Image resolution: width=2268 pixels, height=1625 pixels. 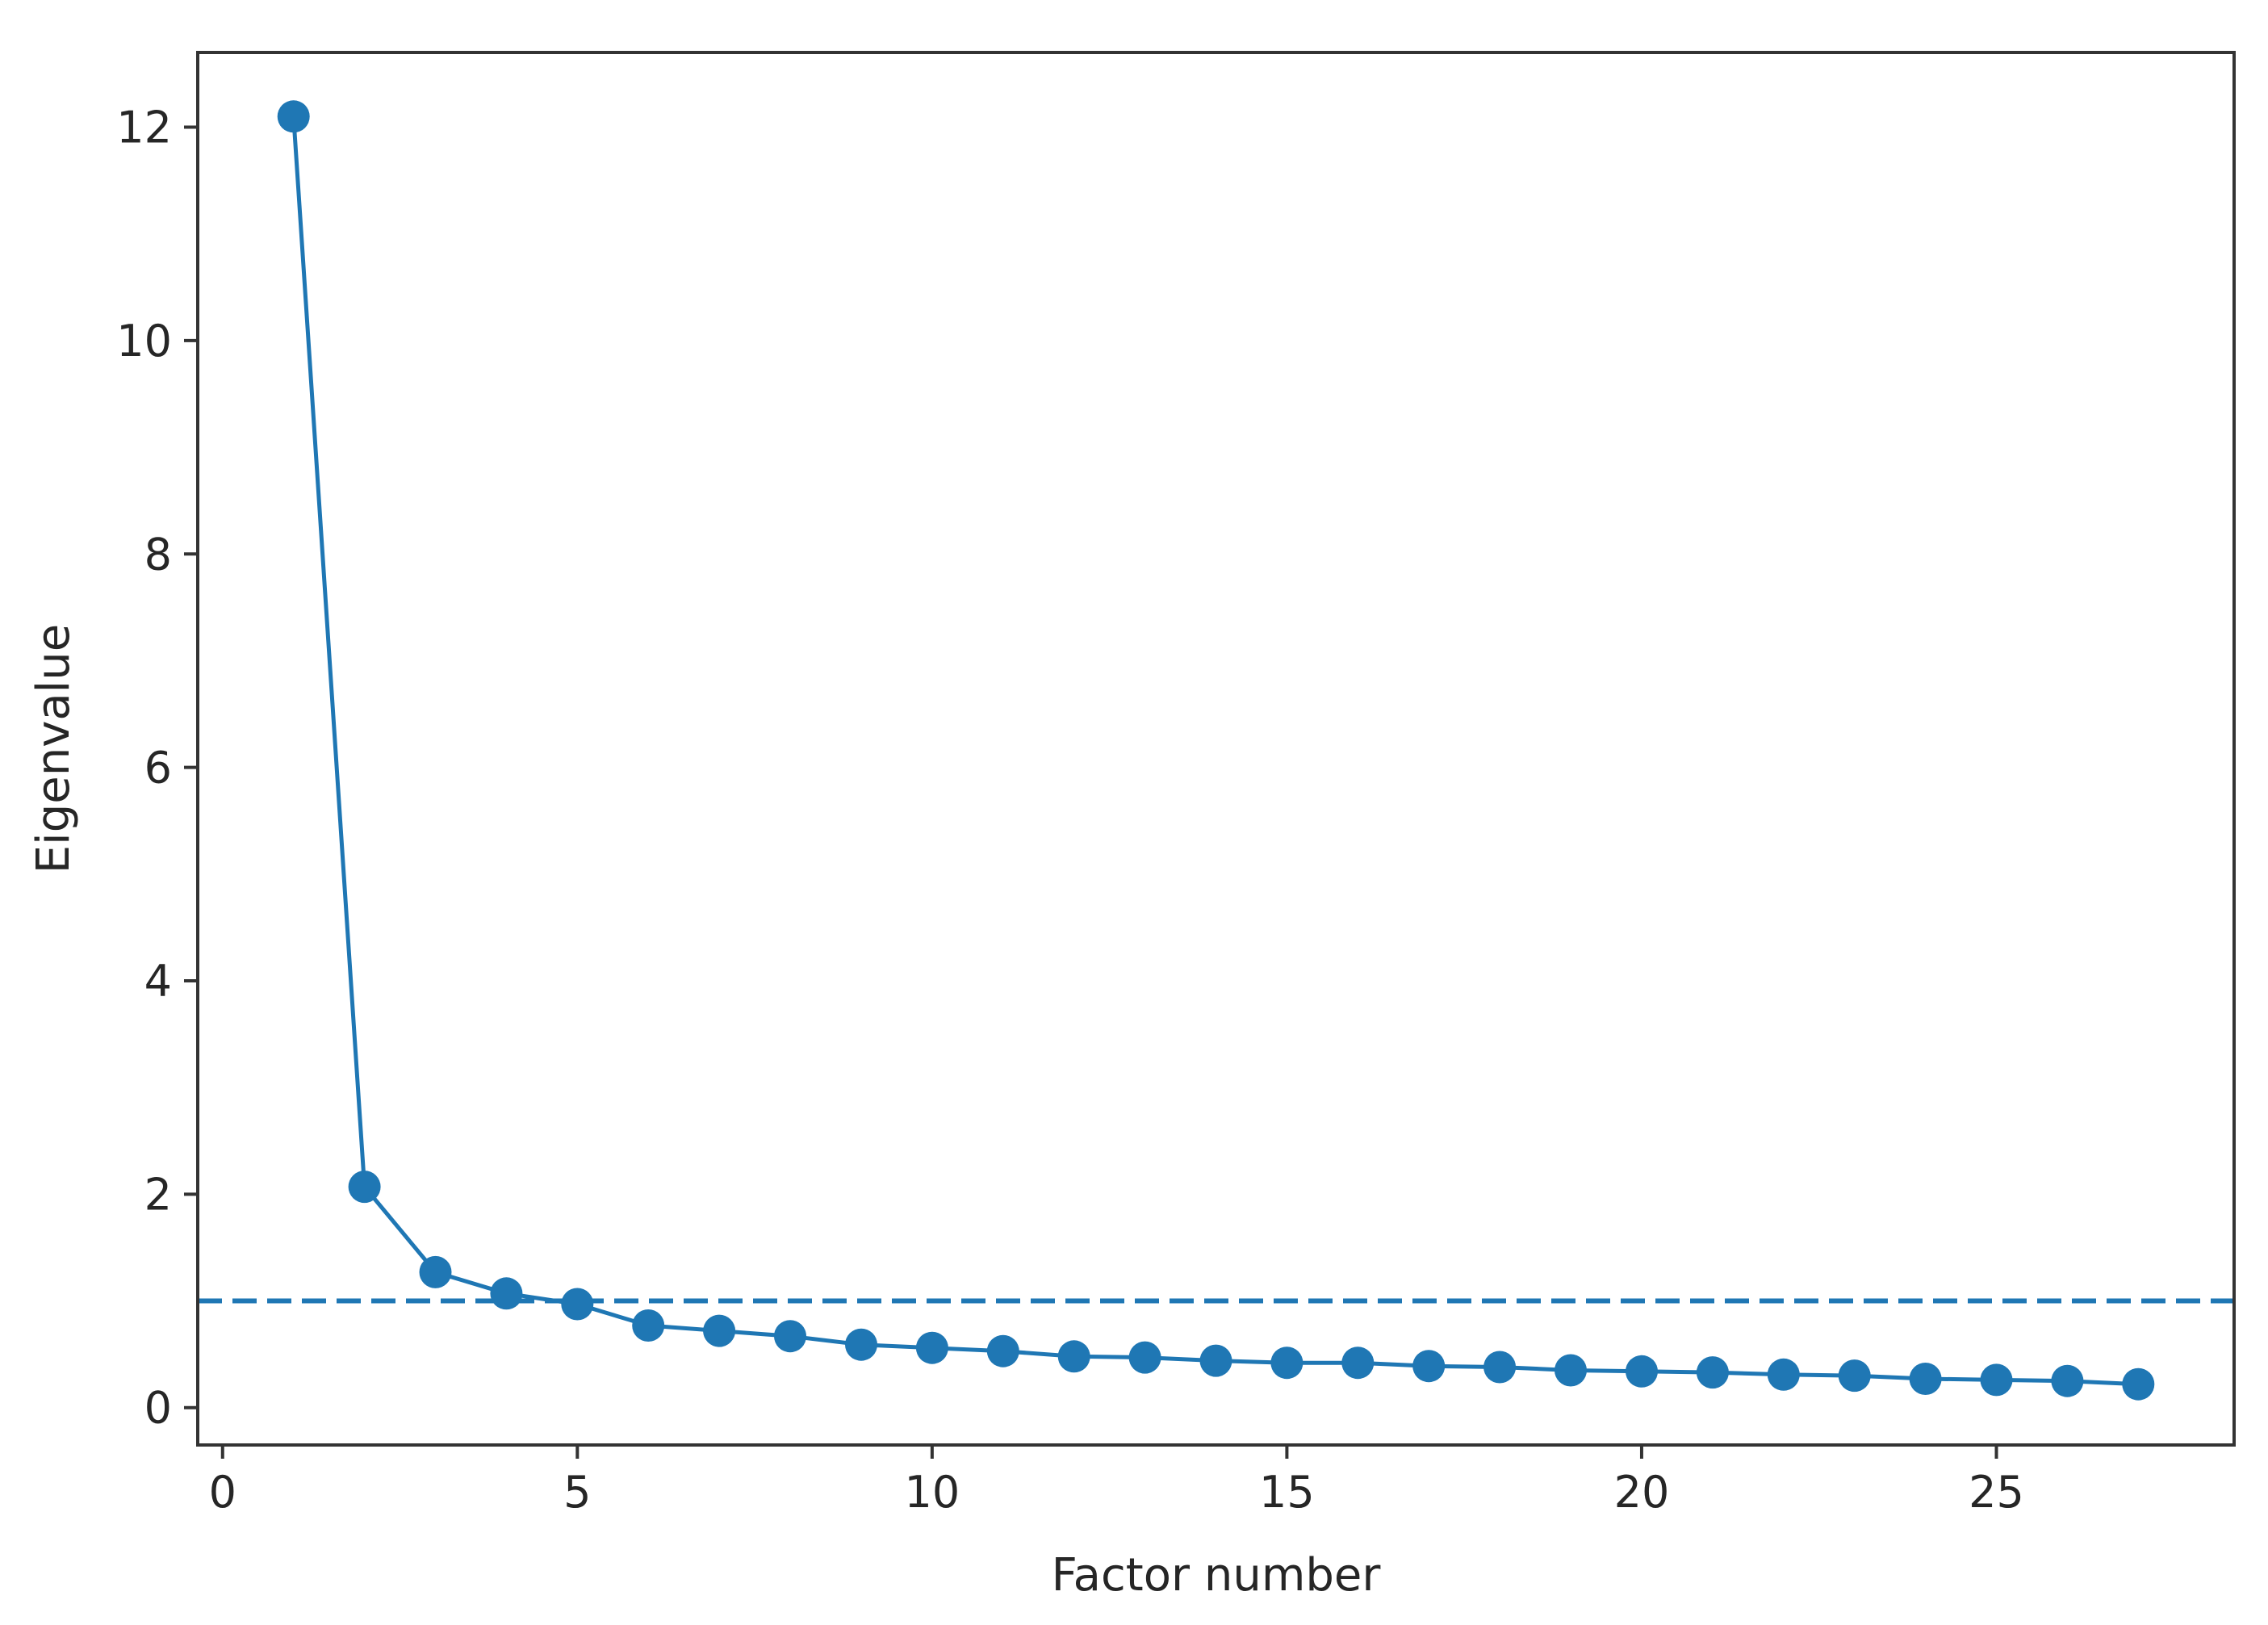 I want to click on y-tick-label: 8, so click(x=158, y=554).